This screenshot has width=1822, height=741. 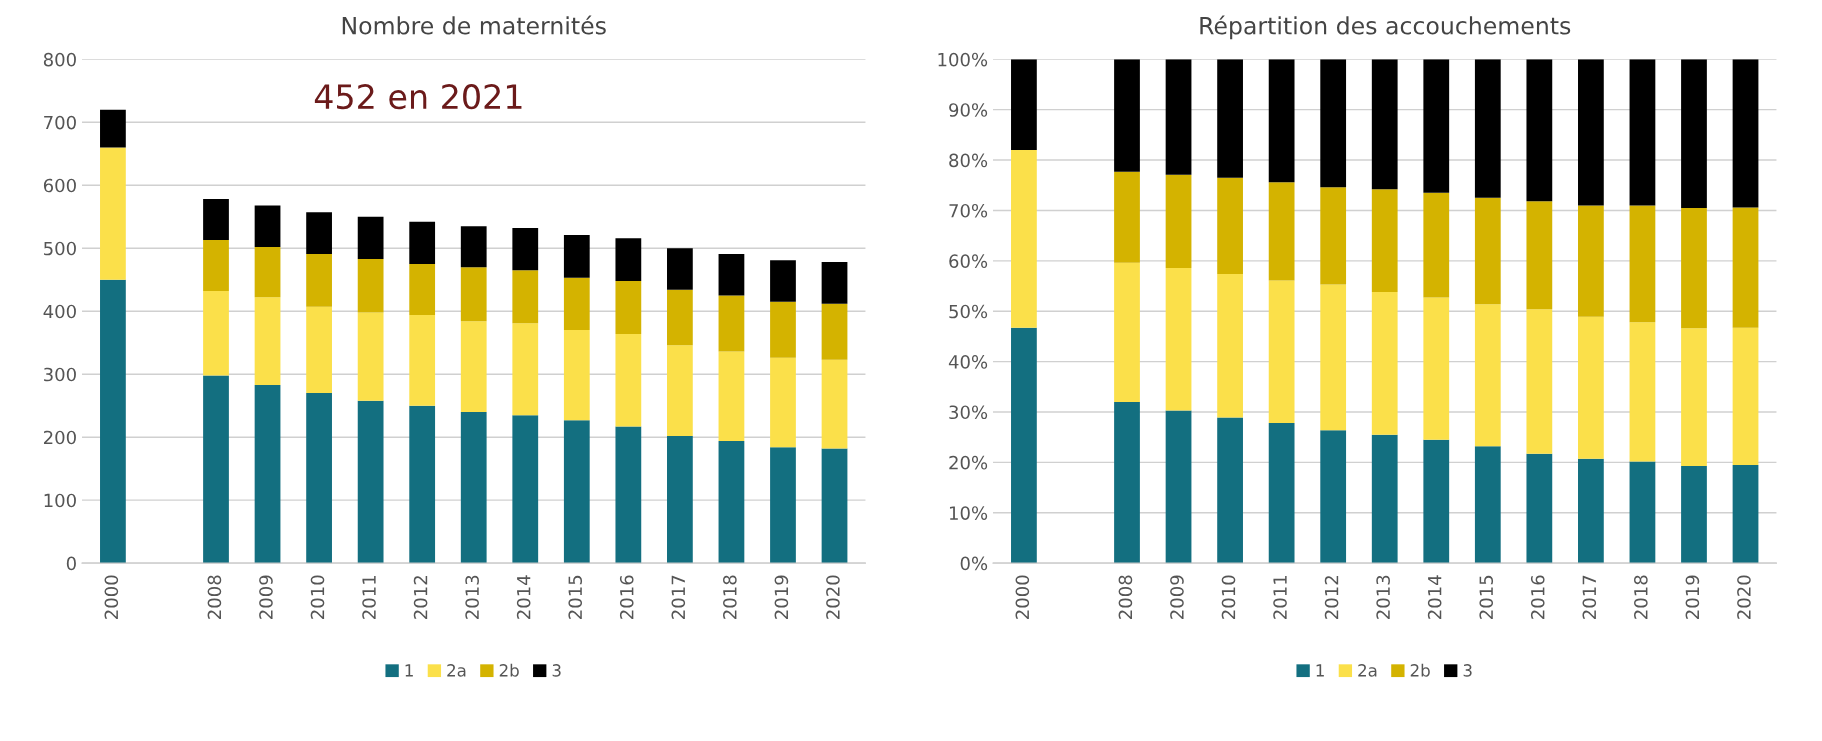 I want to click on x-tick-label: 2016, so click(x=1537, y=597).